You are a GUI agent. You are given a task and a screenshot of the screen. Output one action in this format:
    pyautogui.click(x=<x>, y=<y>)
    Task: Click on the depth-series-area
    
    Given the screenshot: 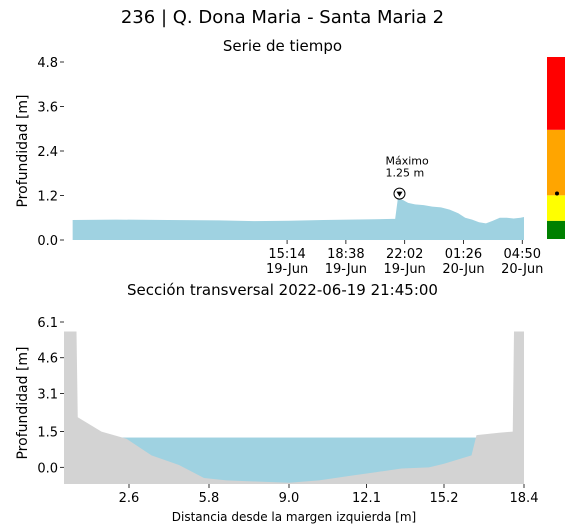 What is the action you would take?
    pyautogui.click(x=298, y=219)
    